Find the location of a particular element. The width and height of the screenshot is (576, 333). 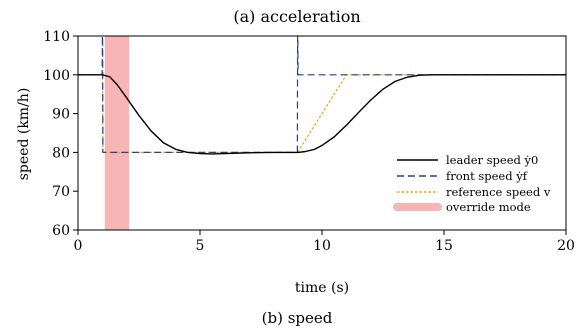

y-tick-label-1: 70 is located at coordinates (61, 192).